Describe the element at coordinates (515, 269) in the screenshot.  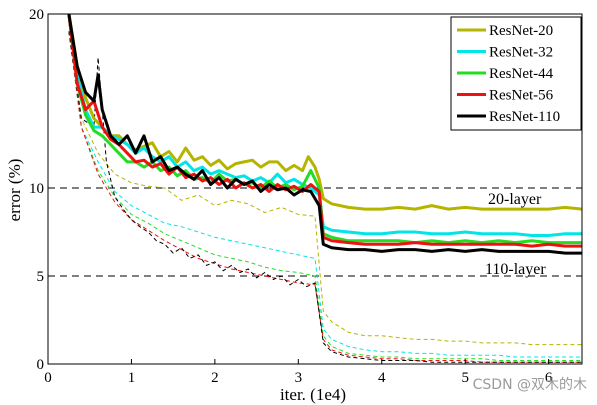
I see `annotation-110-layer: 110-layer` at that location.